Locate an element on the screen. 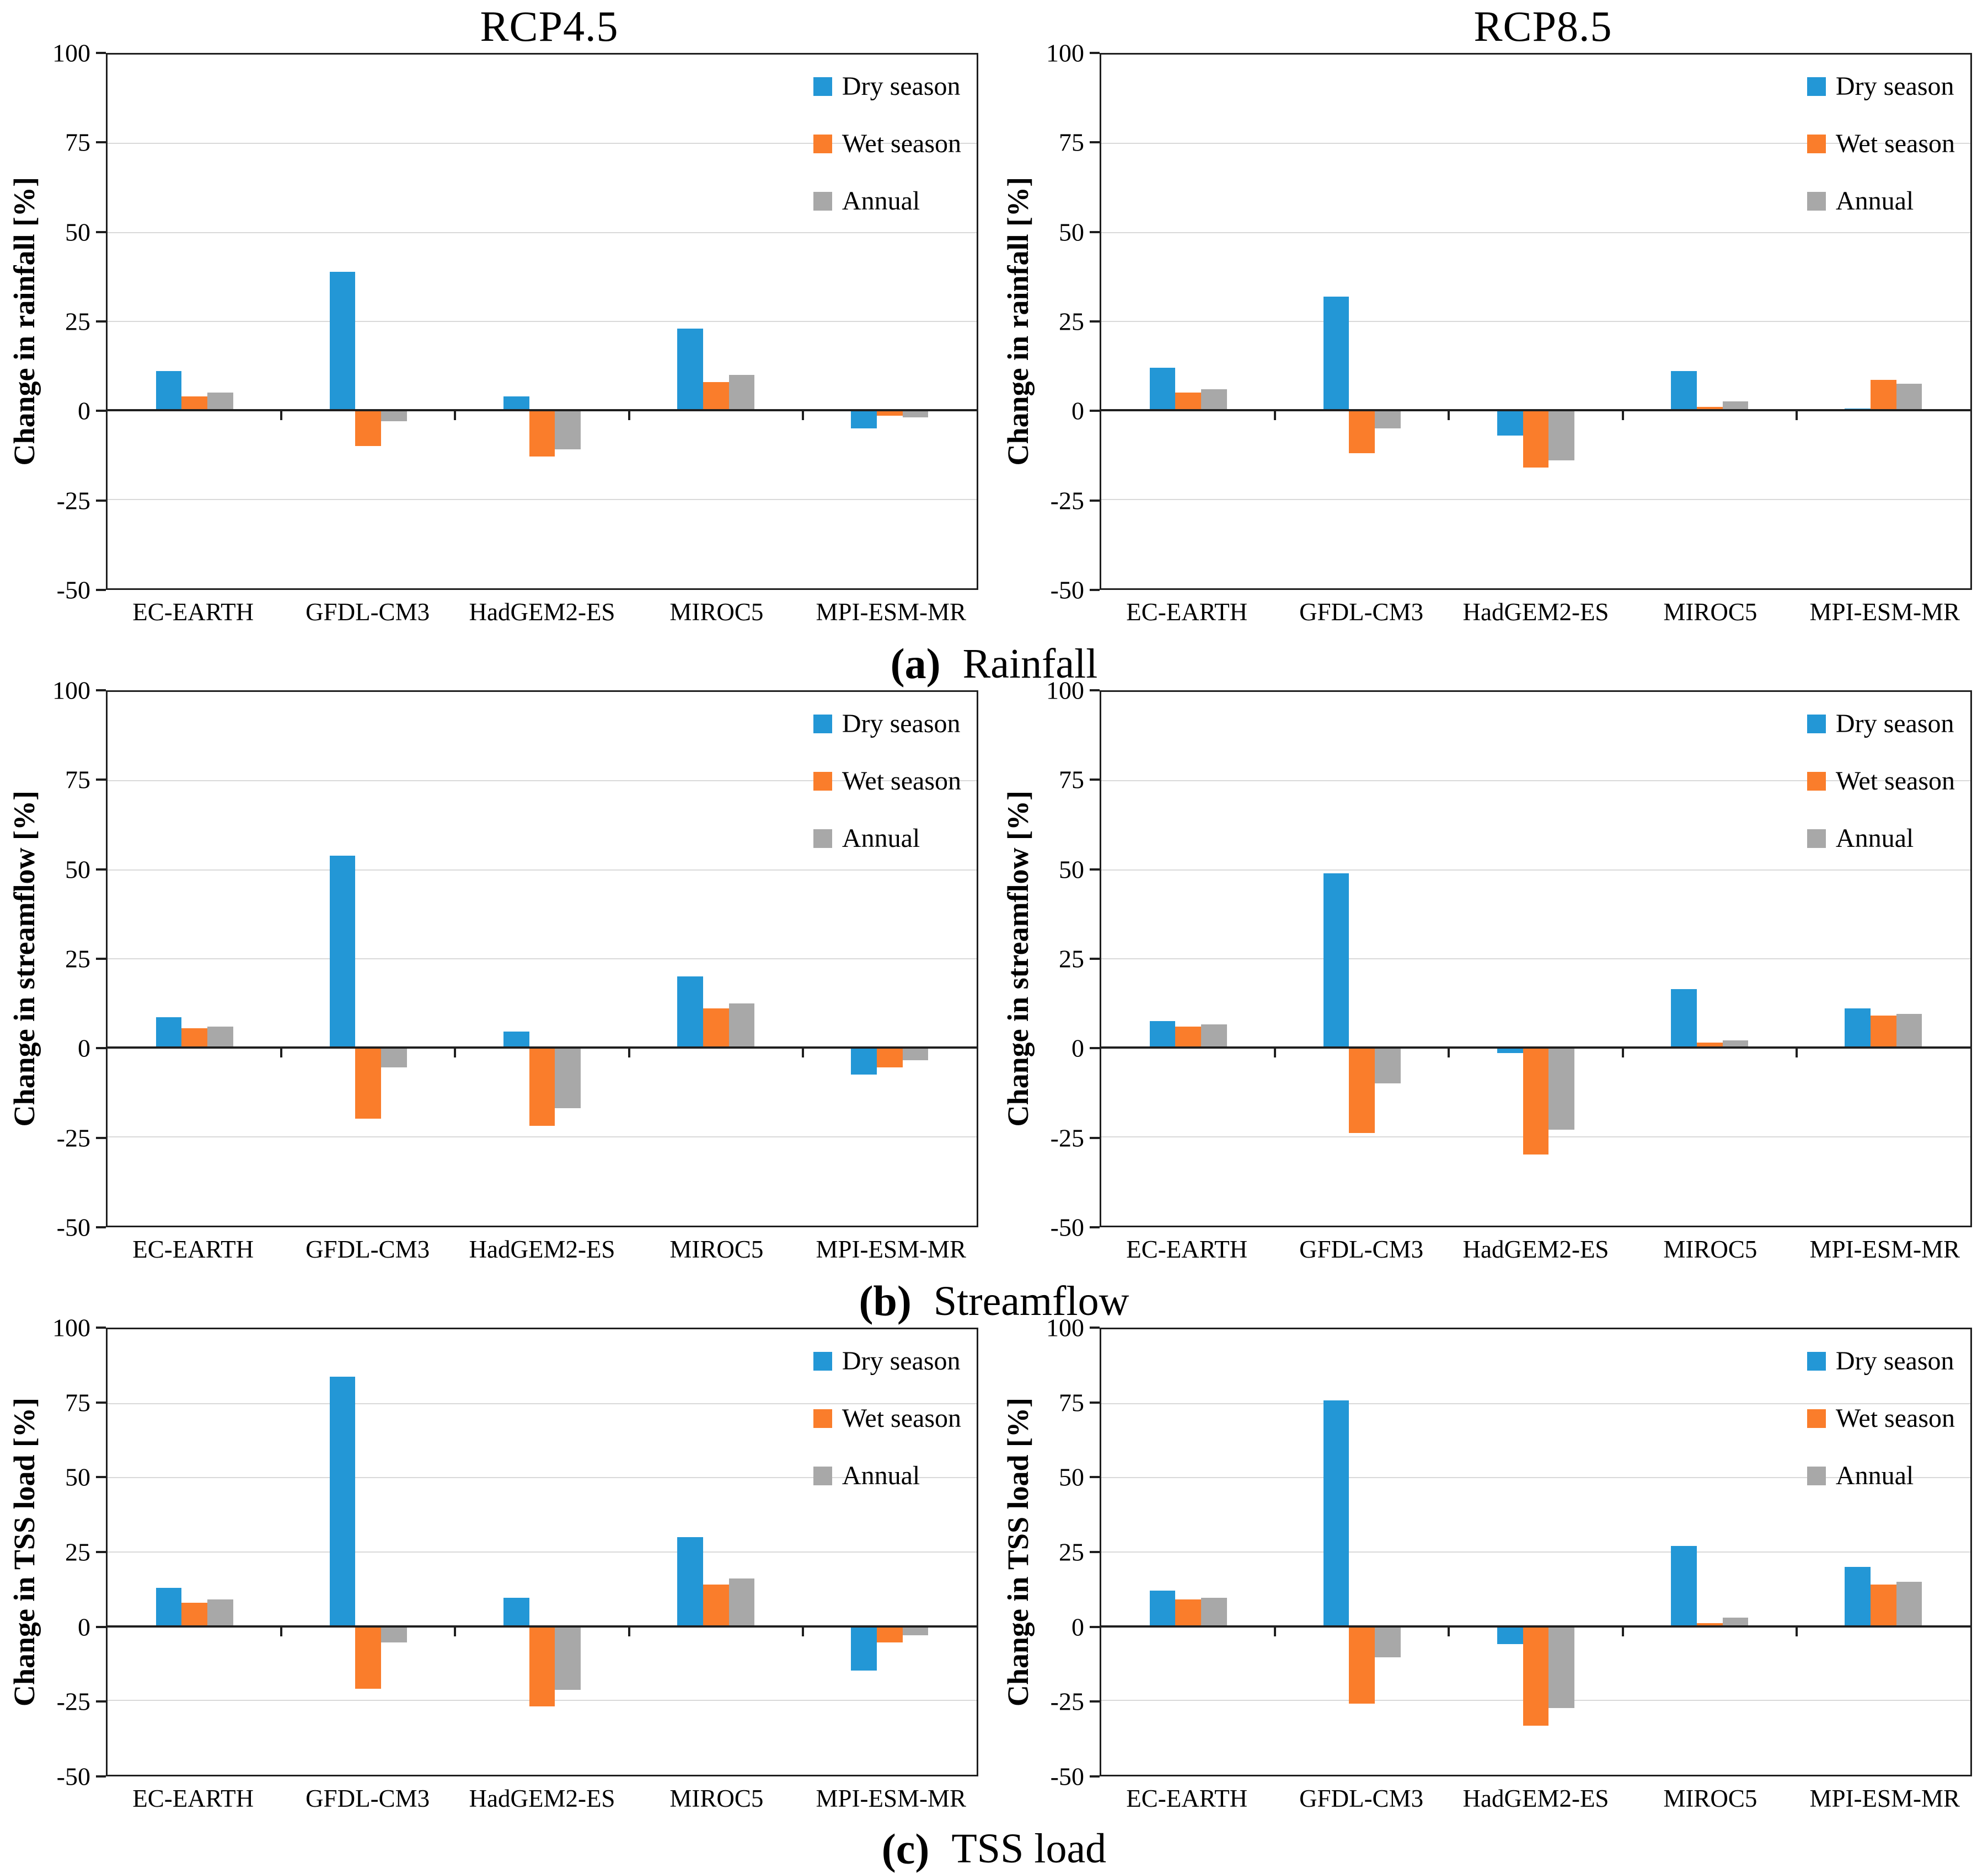 Image resolution: width=1988 pixels, height=1874 pixels. y-axis-title: Change in rainfall [%] is located at coordinates (1018, 321).